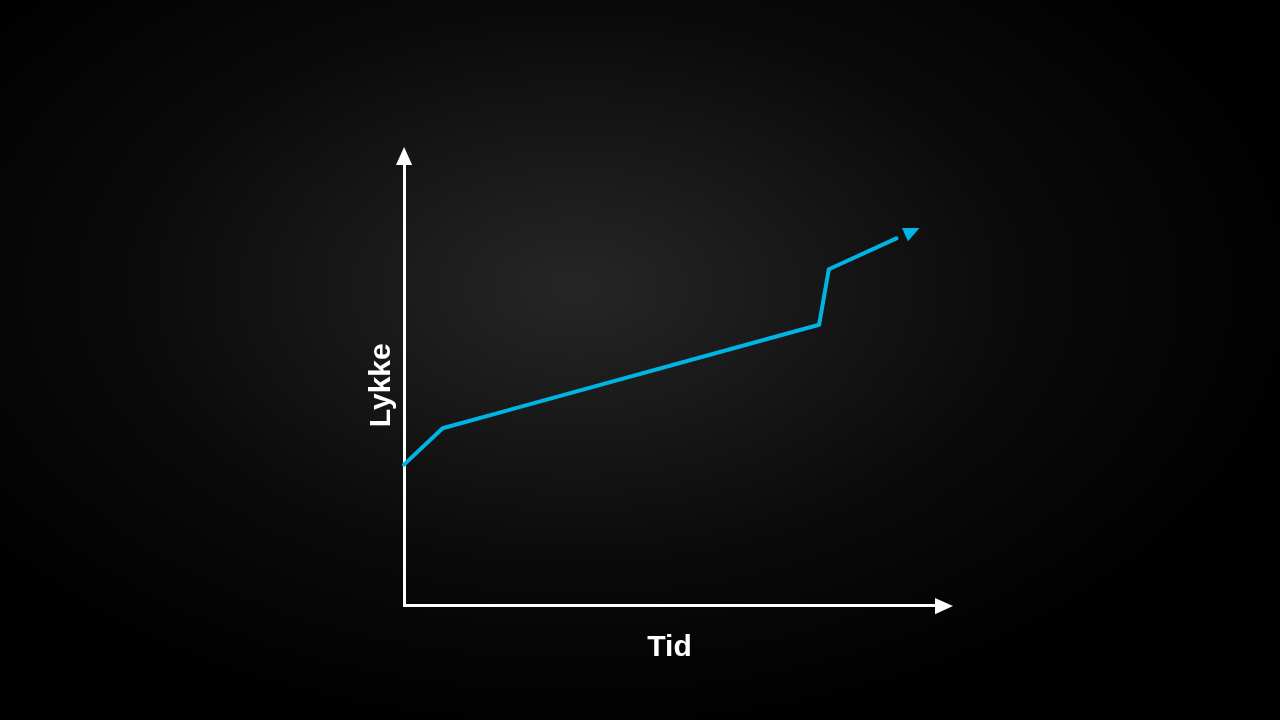 The height and width of the screenshot is (720, 1280). What do you see at coordinates (380, 385) in the screenshot?
I see `y-axis-title: Lykke` at bounding box center [380, 385].